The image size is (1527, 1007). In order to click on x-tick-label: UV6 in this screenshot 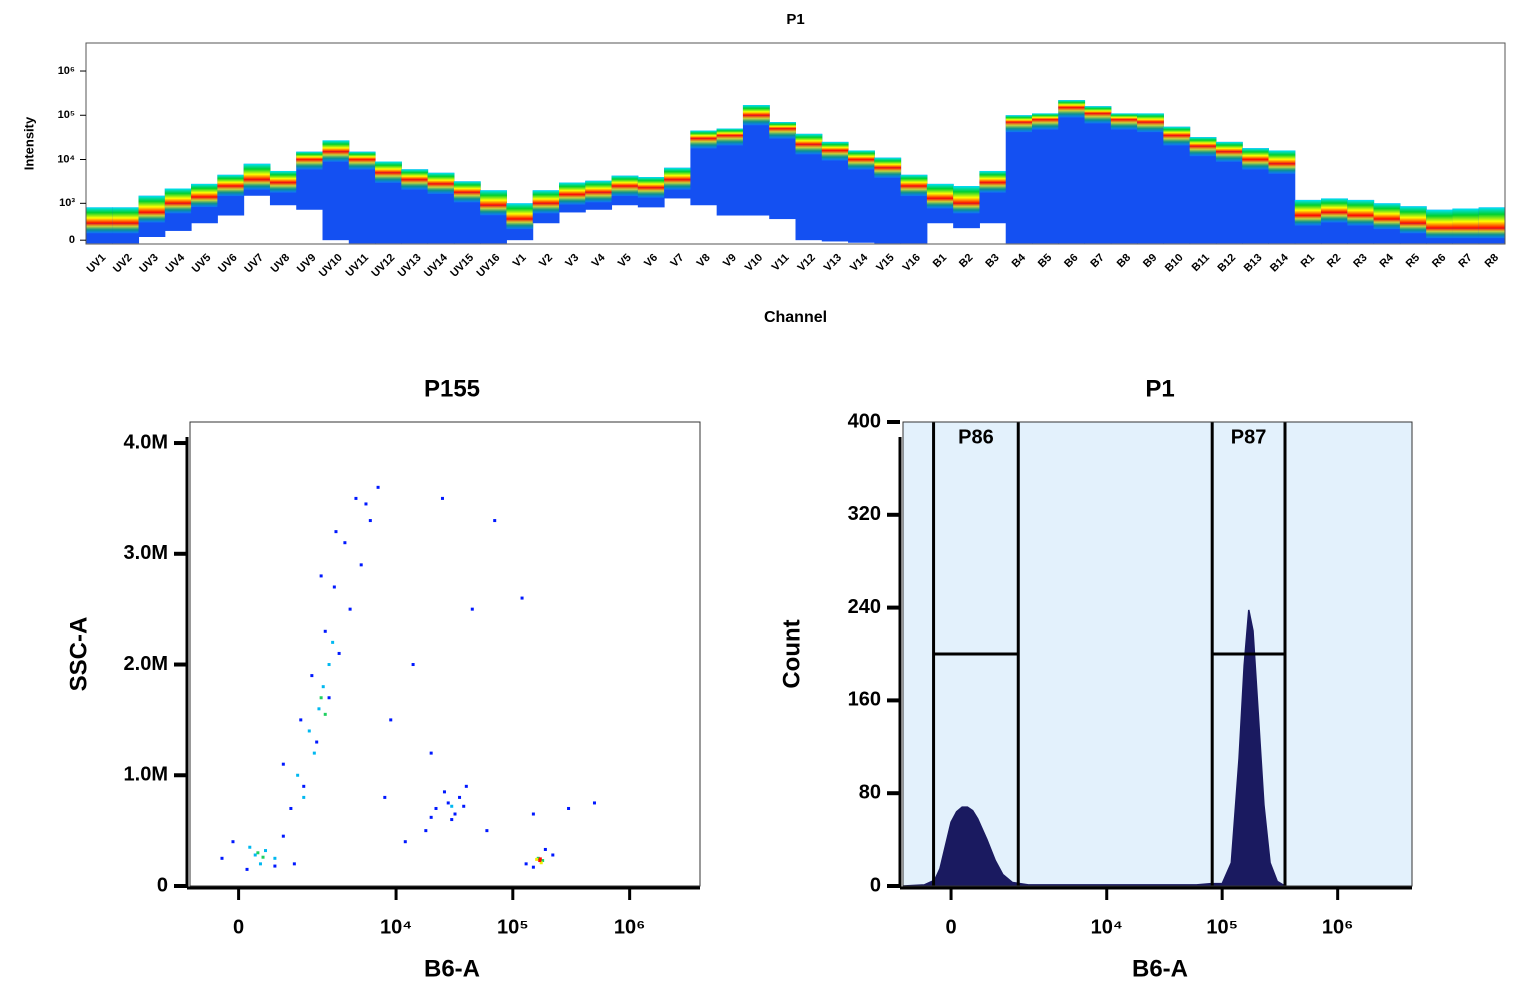, I will do `click(228, 264)`.